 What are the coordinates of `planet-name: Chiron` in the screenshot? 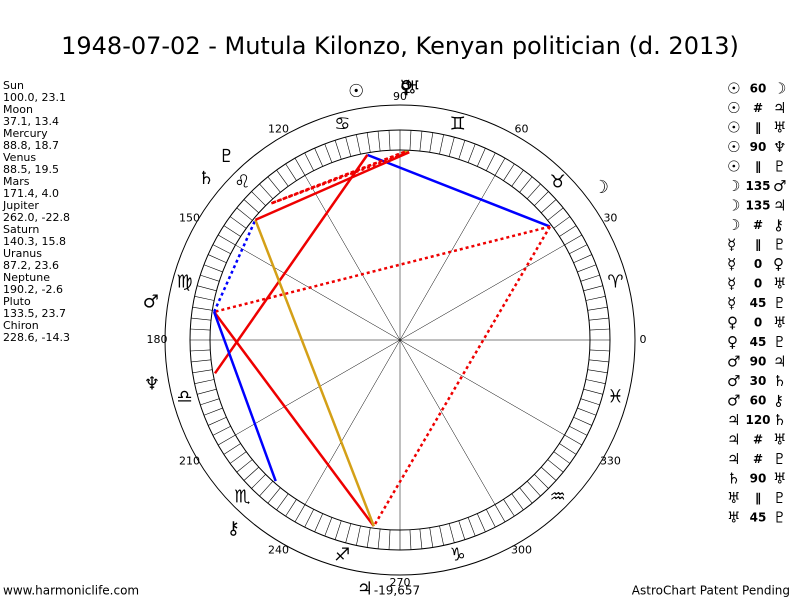 It's located at (21, 325).